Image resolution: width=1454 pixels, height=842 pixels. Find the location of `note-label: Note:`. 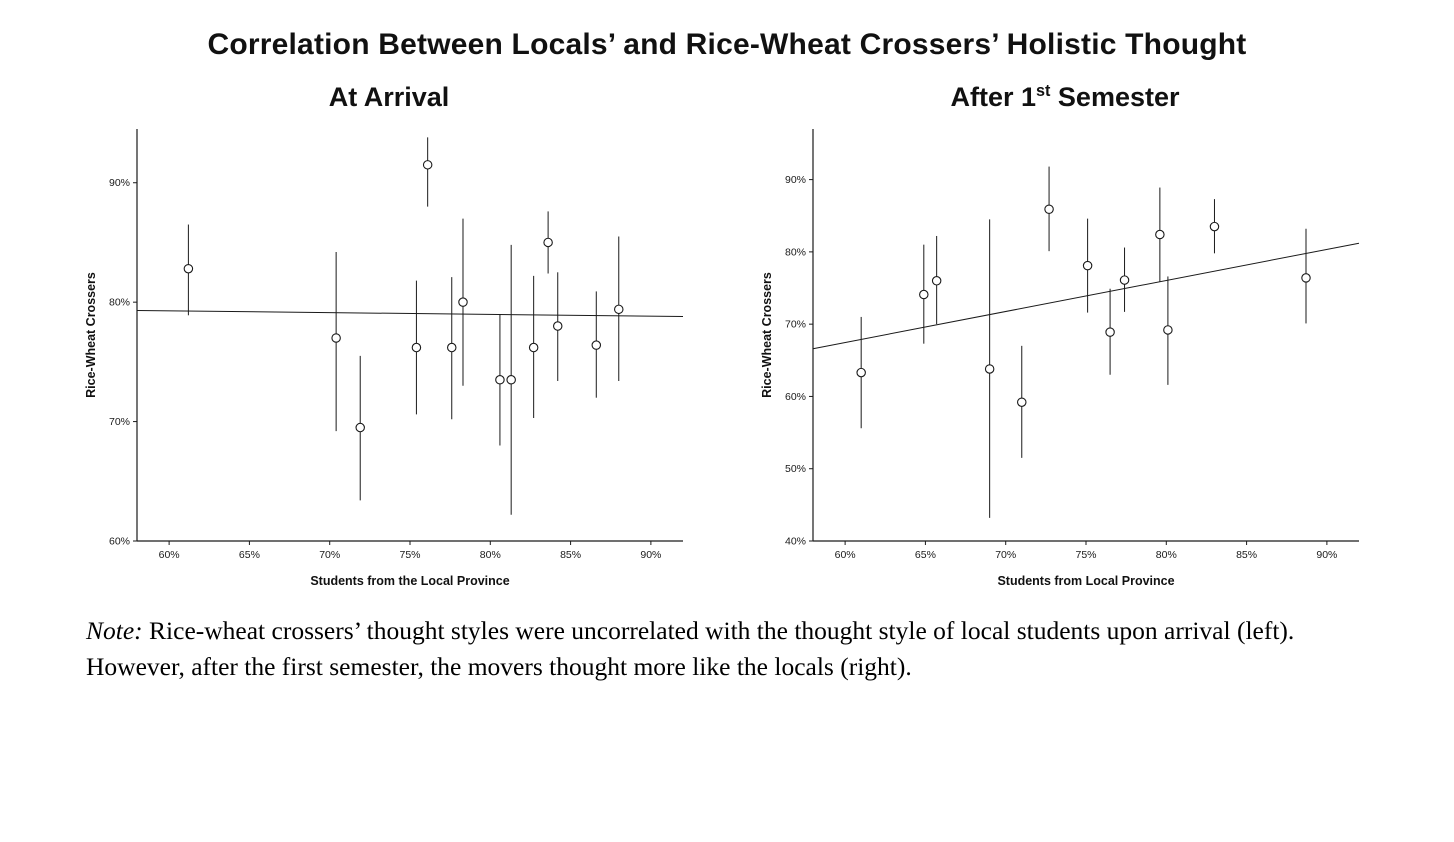

note-label: Note: is located at coordinates (114, 630).